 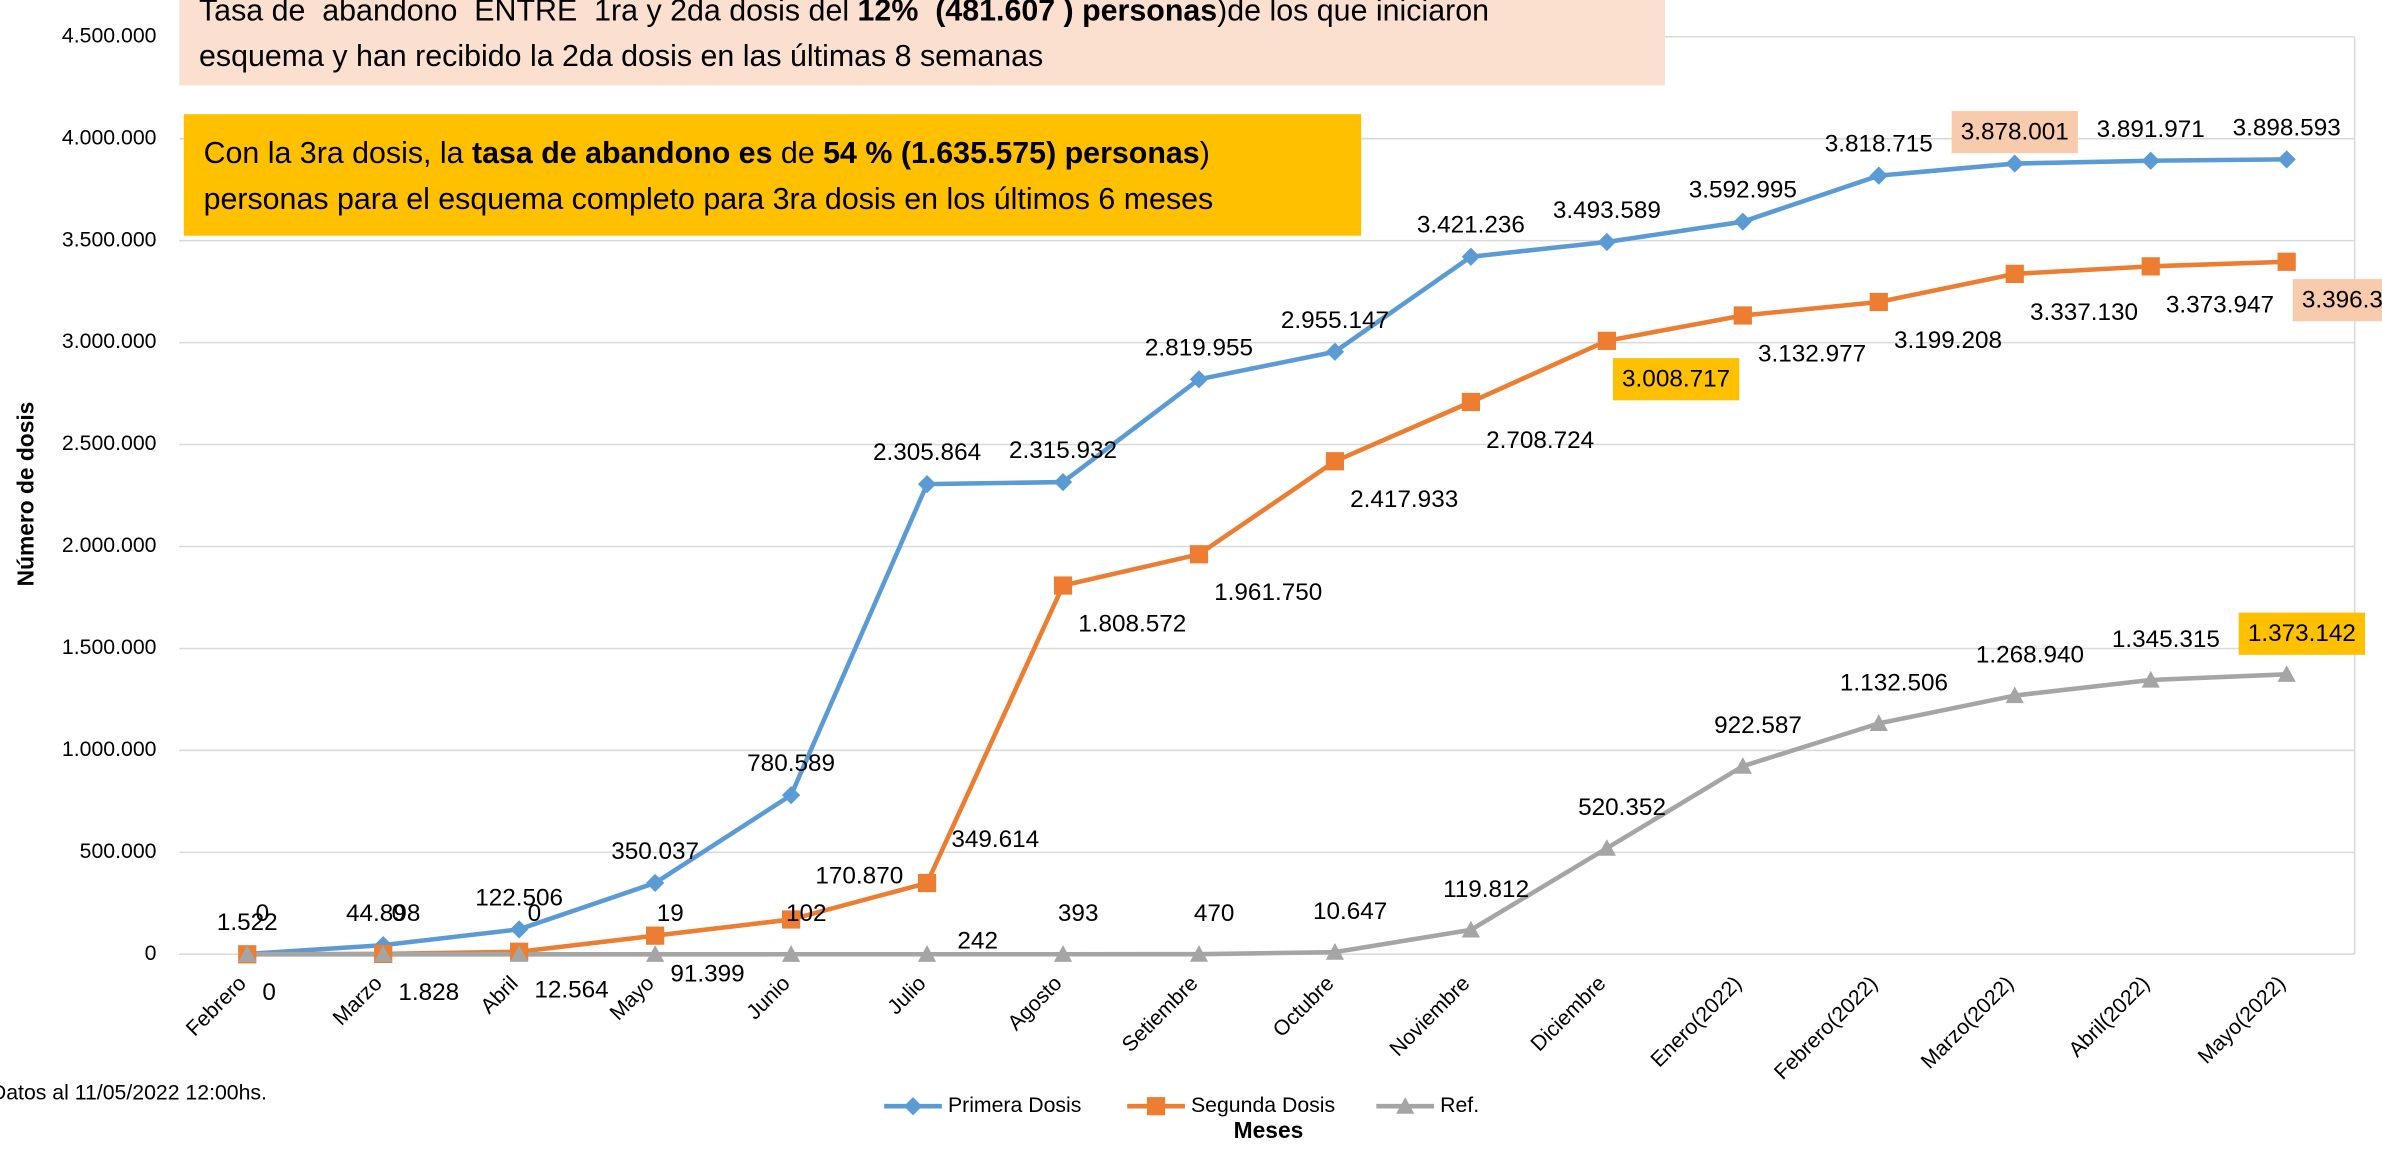 I want to click on data-label: 1.132.506, so click(x=1894, y=682).